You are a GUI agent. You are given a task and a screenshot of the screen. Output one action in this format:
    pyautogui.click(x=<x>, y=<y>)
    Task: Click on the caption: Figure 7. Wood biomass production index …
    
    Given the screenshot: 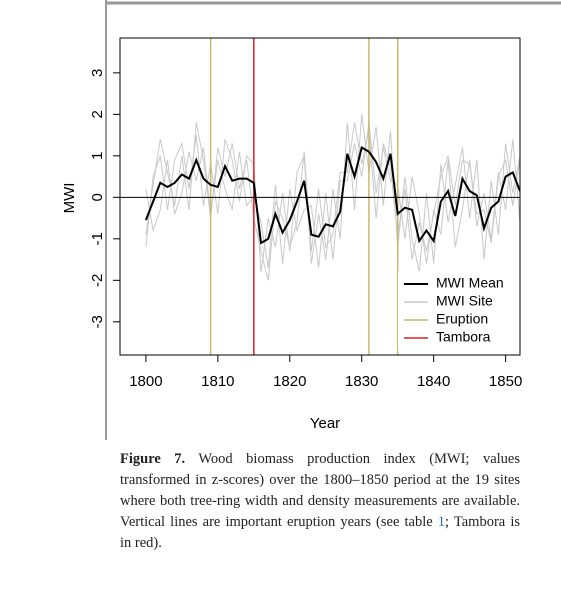 What is the action you would take?
    pyautogui.click(x=320, y=501)
    